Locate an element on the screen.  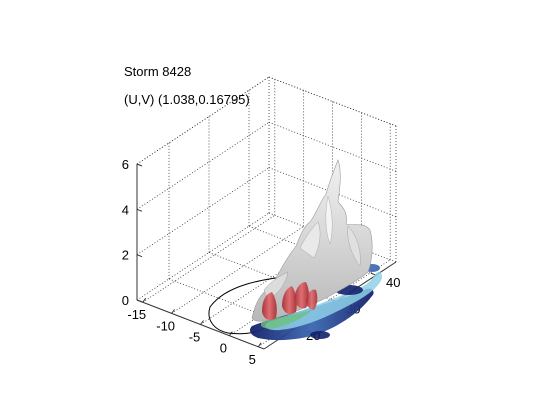
z-tick-label: 2 is located at coordinates (125, 255).